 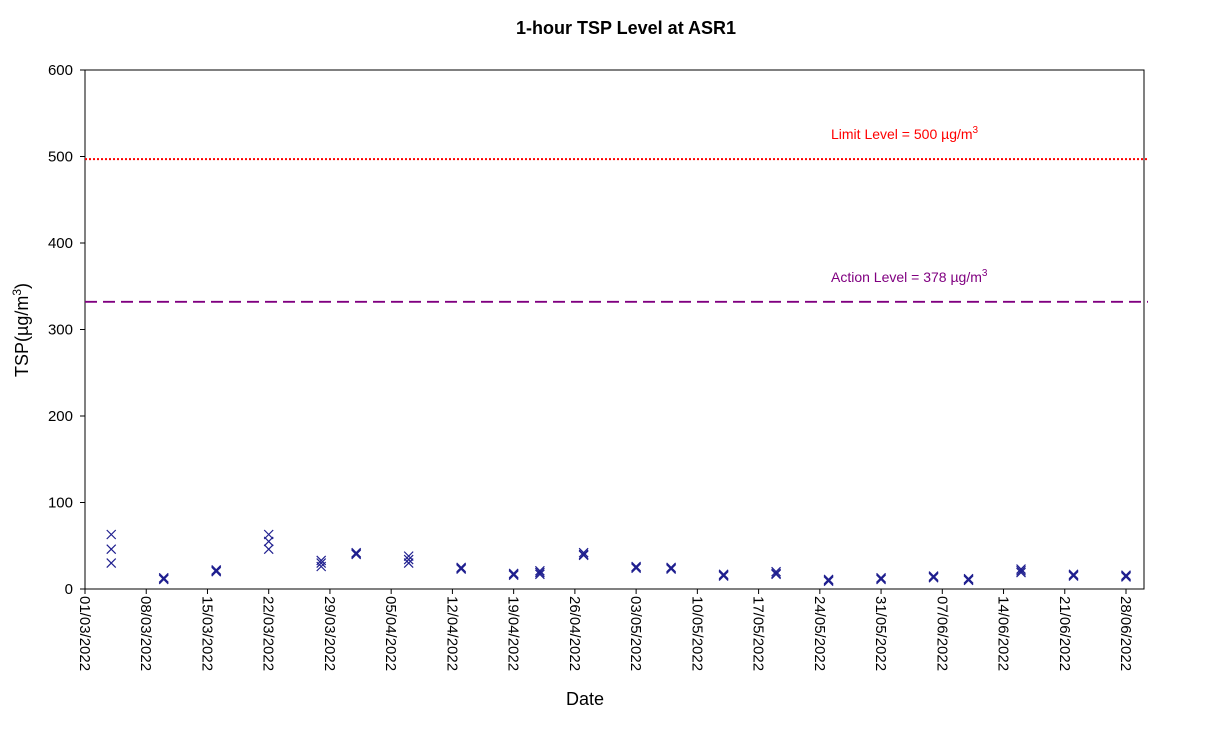 What do you see at coordinates (60, 243) in the screenshot?
I see `y-tick-label: 400` at bounding box center [60, 243].